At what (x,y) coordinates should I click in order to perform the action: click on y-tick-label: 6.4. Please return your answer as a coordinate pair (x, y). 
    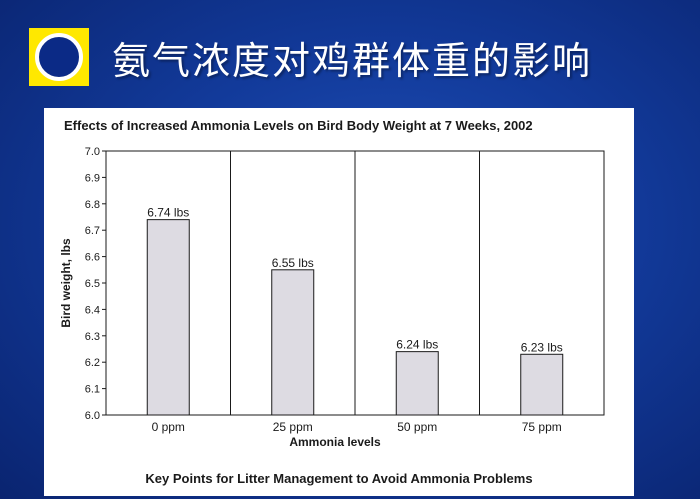
    Looking at the image, I should click on (92, 310).